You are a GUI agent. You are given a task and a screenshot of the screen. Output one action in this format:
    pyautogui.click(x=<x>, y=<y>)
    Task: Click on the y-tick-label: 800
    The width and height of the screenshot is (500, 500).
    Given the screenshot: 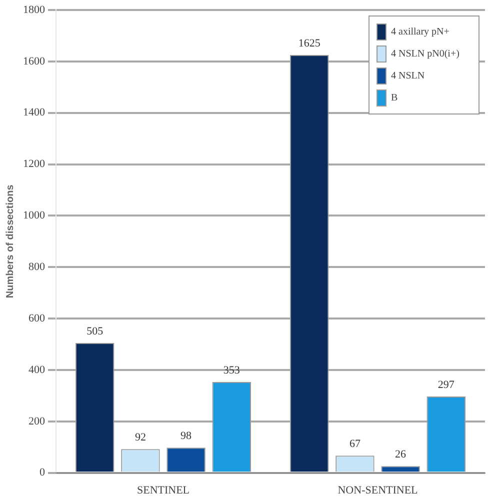 What is the action you would take?
    pyautogui.click(x=37, y=267)
    